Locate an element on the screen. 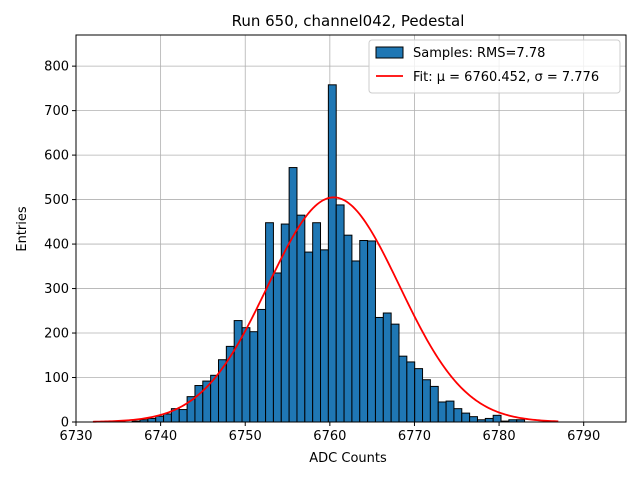  y-tick-label: 600 is located at coordinates (56, 156).